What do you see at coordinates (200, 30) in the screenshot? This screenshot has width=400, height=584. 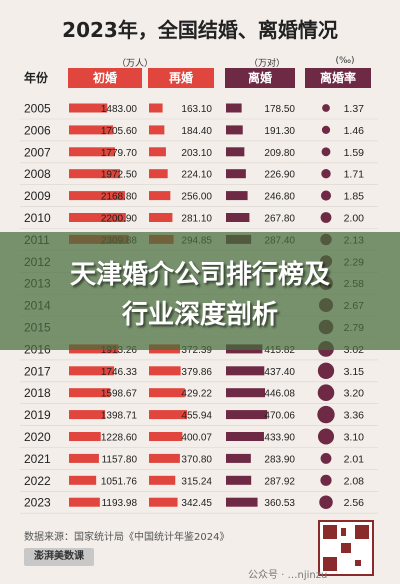 I see `chart-title: 2023年，全国结婚、离婚情况` at bounding box center [200, 30].